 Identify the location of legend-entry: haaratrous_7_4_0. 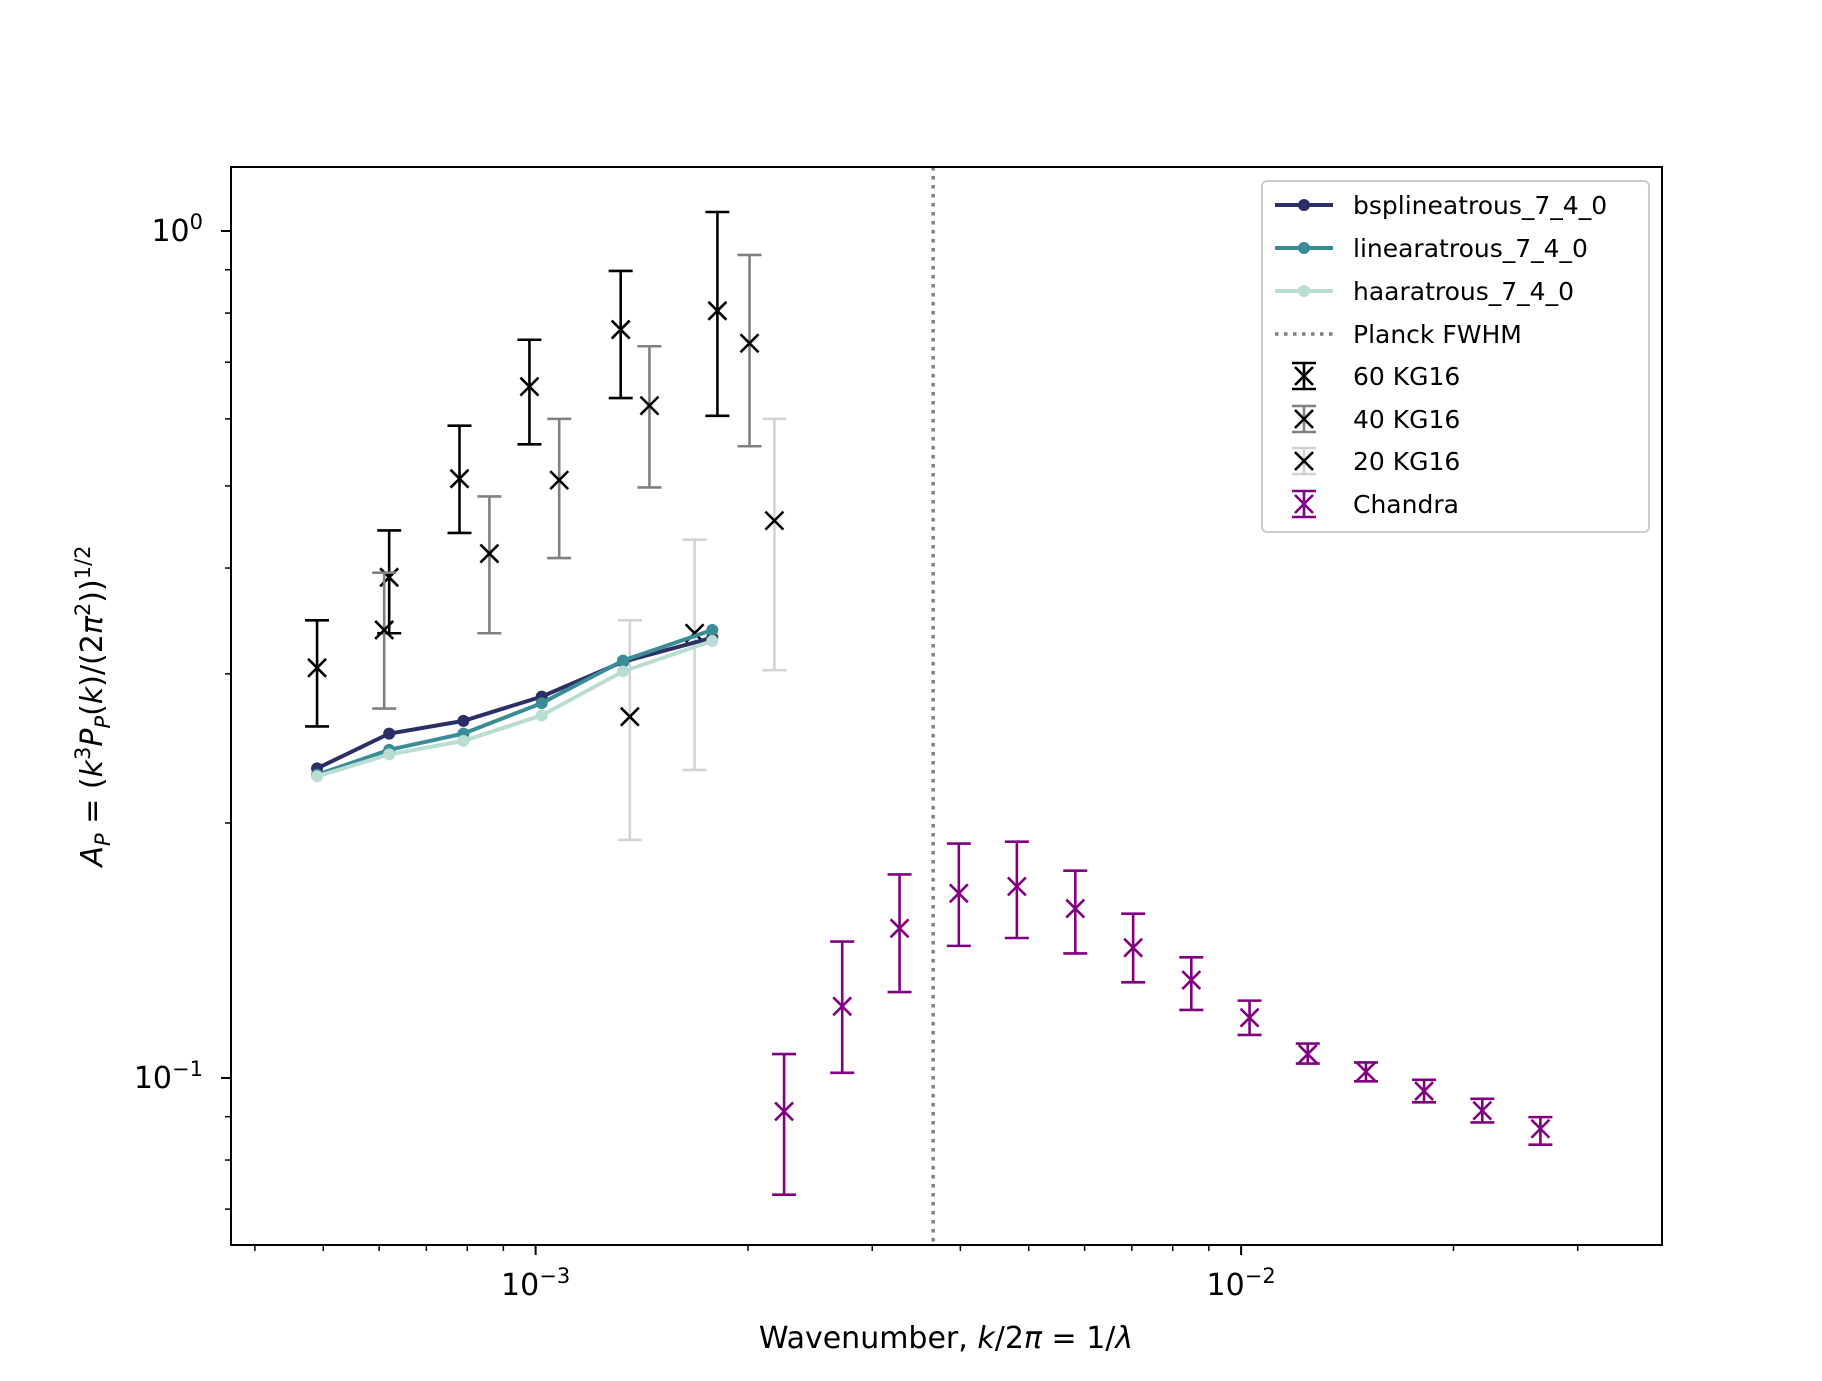
(1424, 291).